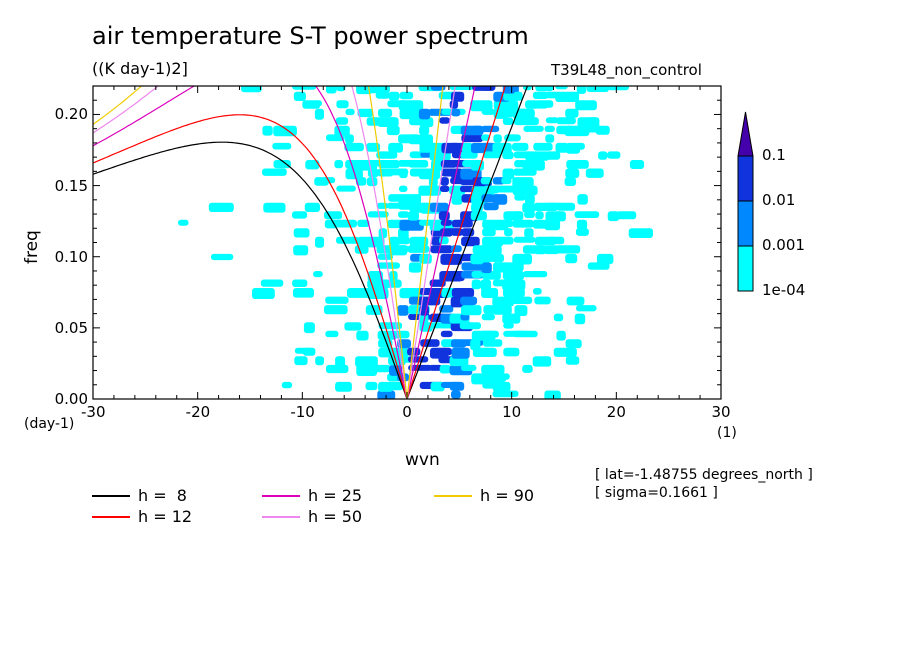  I want to click on x-tick-label: -30, so click(93, 412).